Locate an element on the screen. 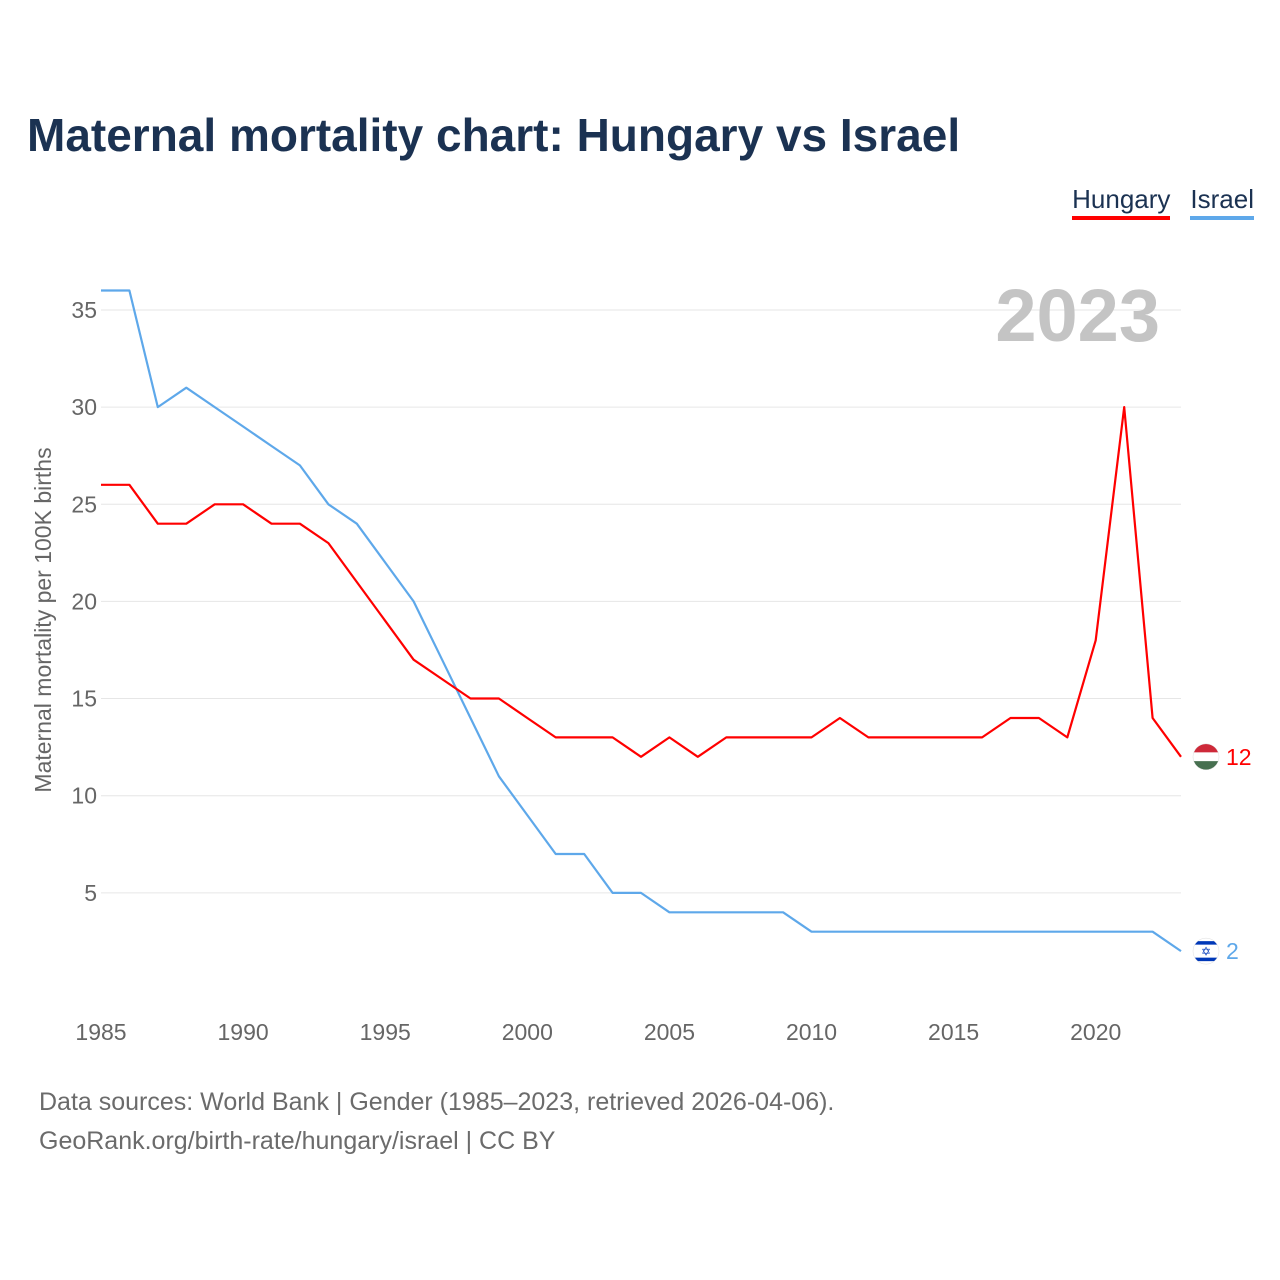  legend-israel: Israel is located at coordinates (1222, 202).